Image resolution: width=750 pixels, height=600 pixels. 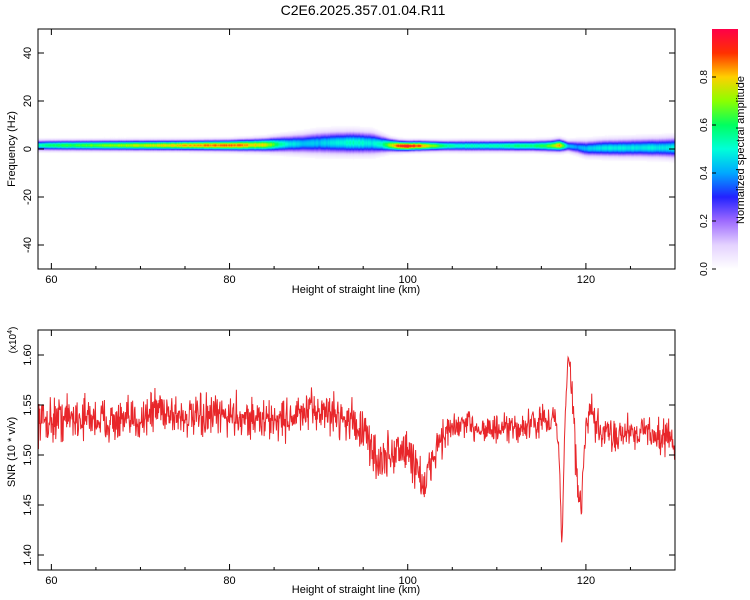 I want to click on spectrogram-xtick-label: 120, so click(x=586, y=280).